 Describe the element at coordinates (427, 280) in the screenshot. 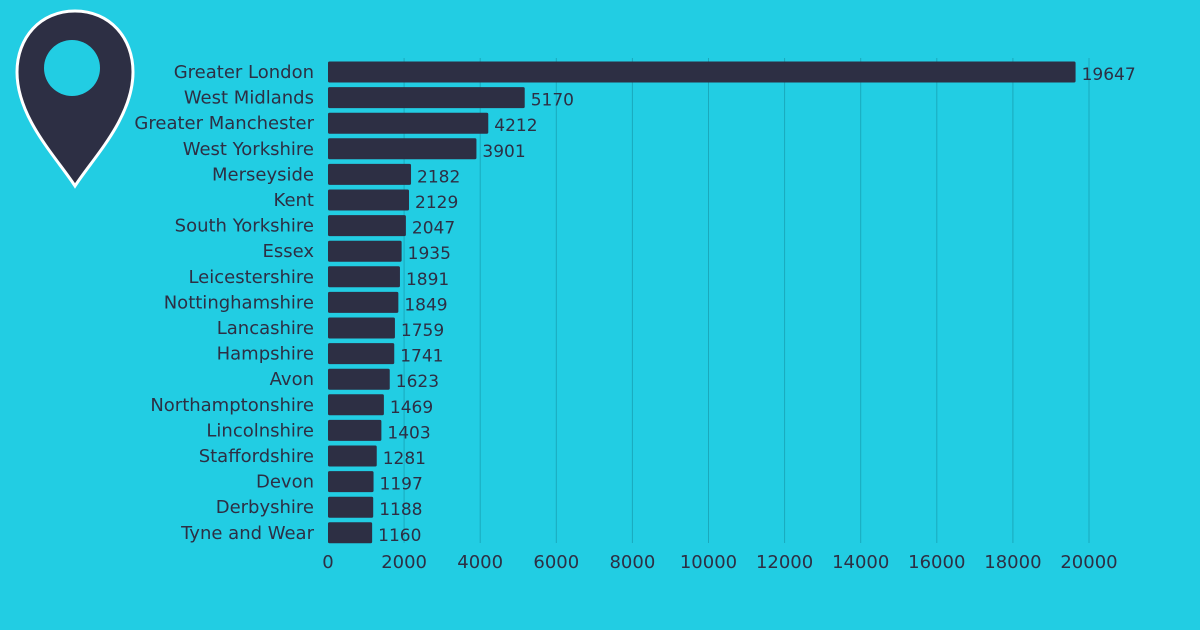

I see `value-label: 1891` at that location.